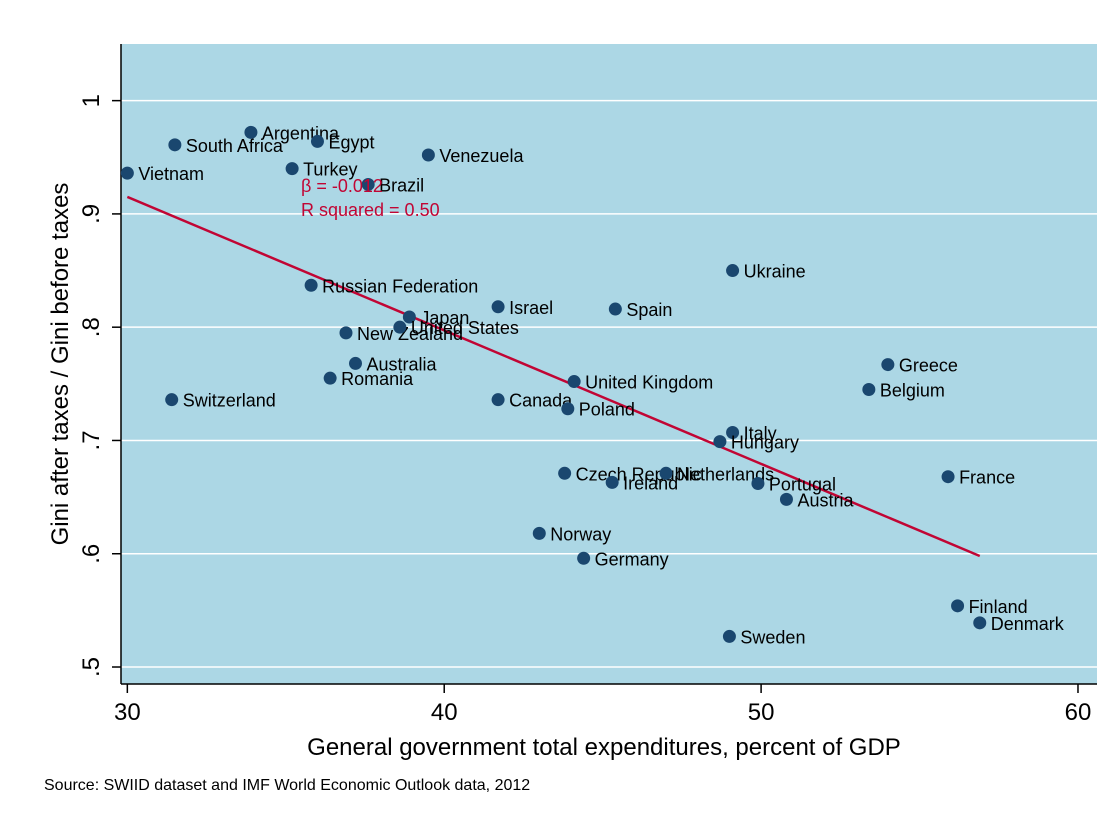 The width and height of the screenshot is (1110, 819). Describe the element at coordinates (401, 364) in the screenshot. I see `point-label: Australia` at that location.